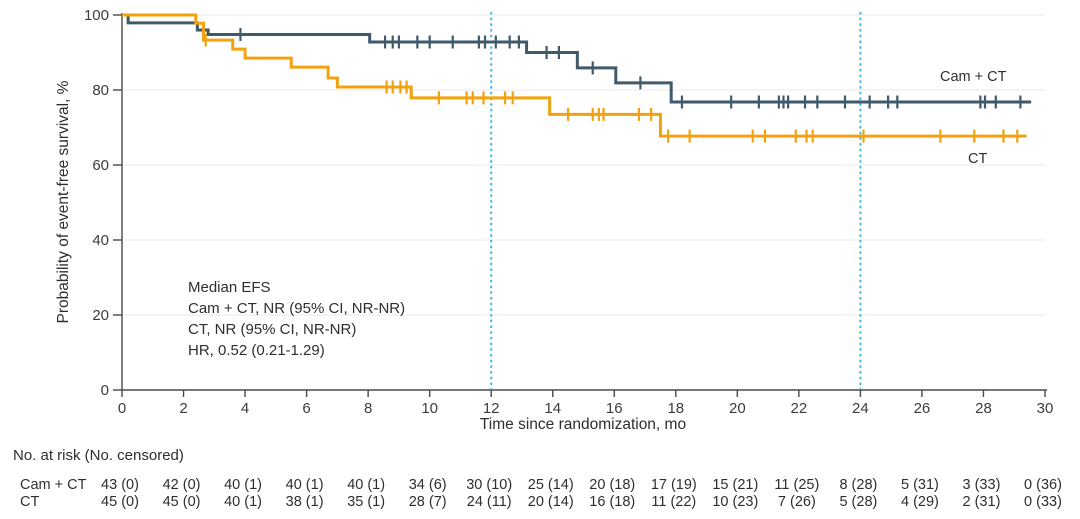 The width and height of the screenshot is (1080, 519). What do you see at coordinates (737, 408) in the screenshot?
I see `x-tick-label: 20` at bounding box center [737, 408].